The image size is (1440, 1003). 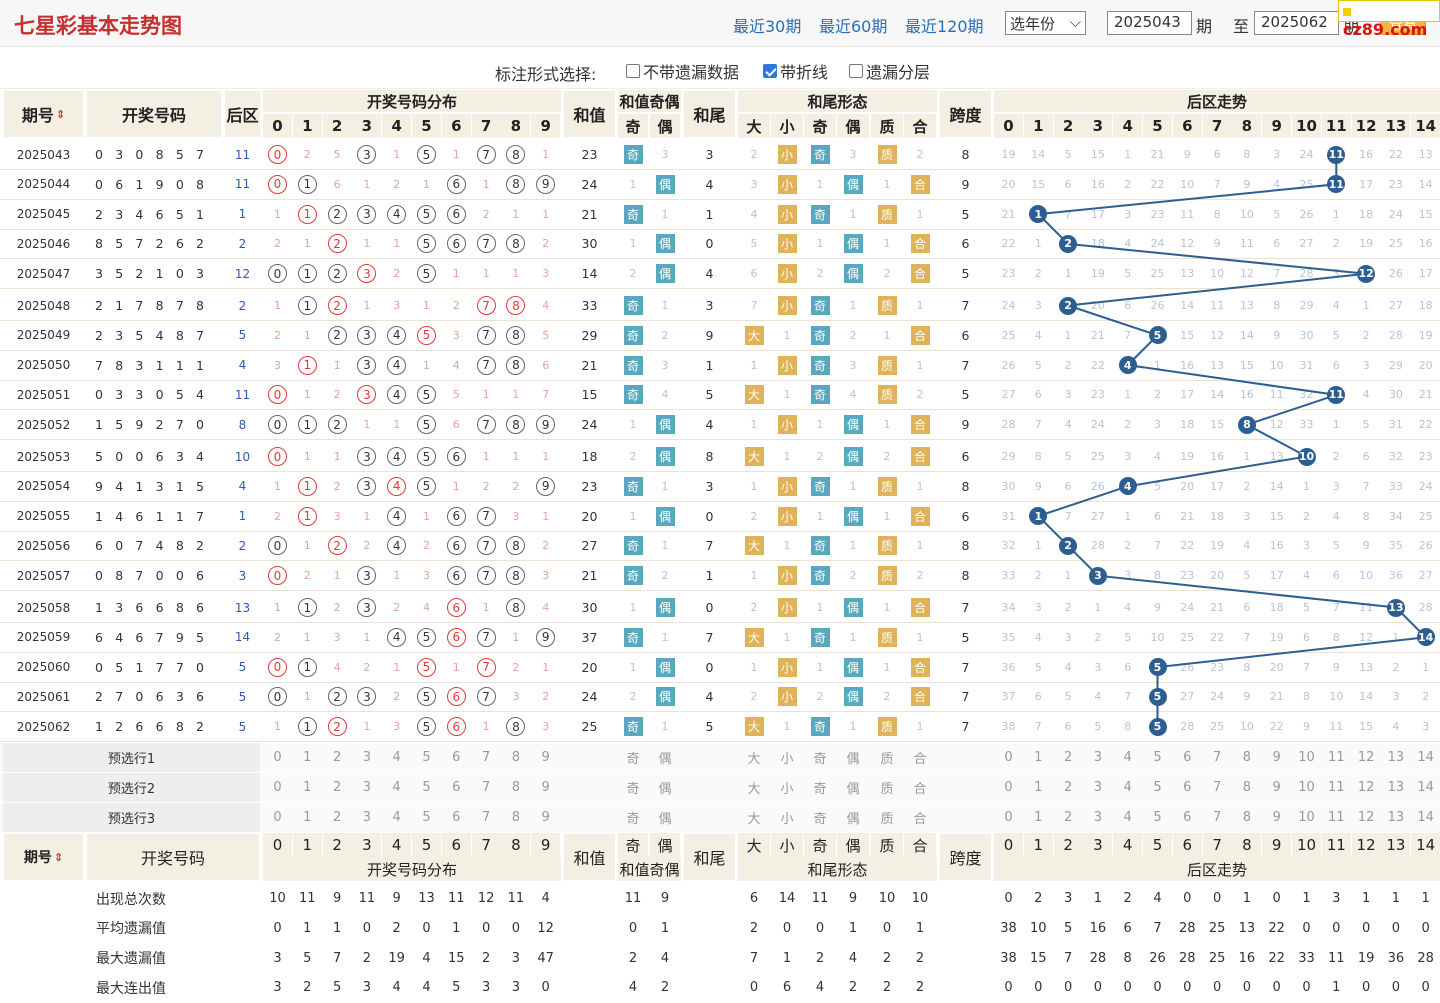 I want to click on checkbox-no-miss, so click(x=633, y=71).